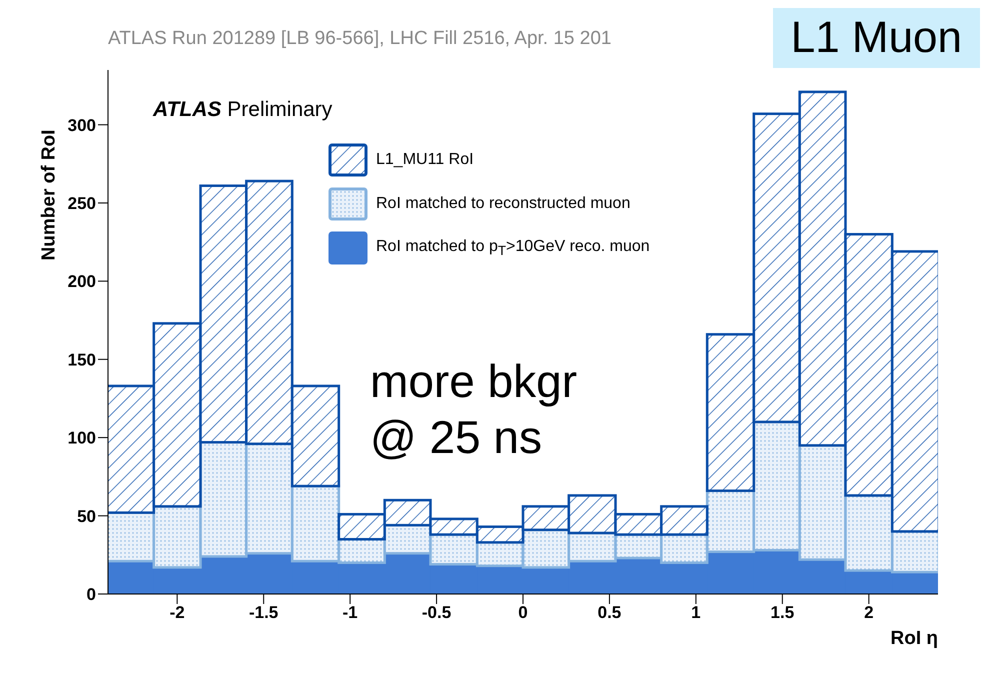 The height and width of the screenshot is (692, 996). I want to click on y-tick-label: 0, so click(91, 594).